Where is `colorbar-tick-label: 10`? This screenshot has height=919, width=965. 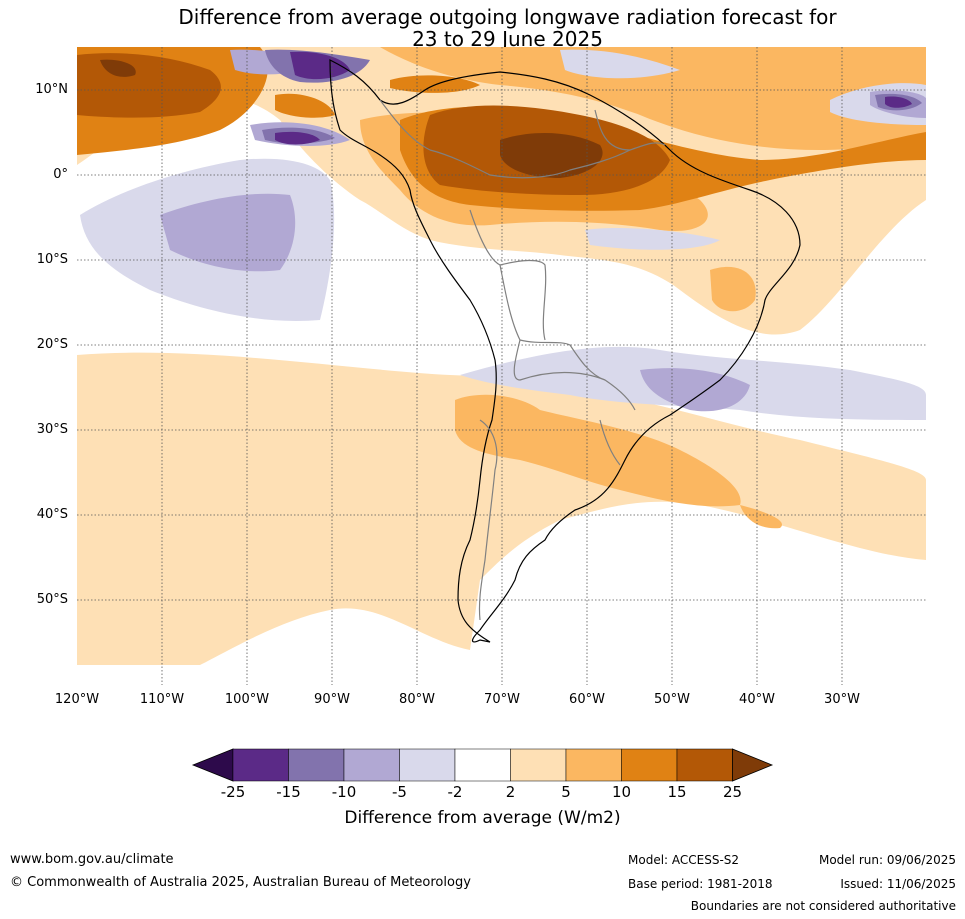
colorbar-tick-label: 10 is located at coordinates (621, 792).